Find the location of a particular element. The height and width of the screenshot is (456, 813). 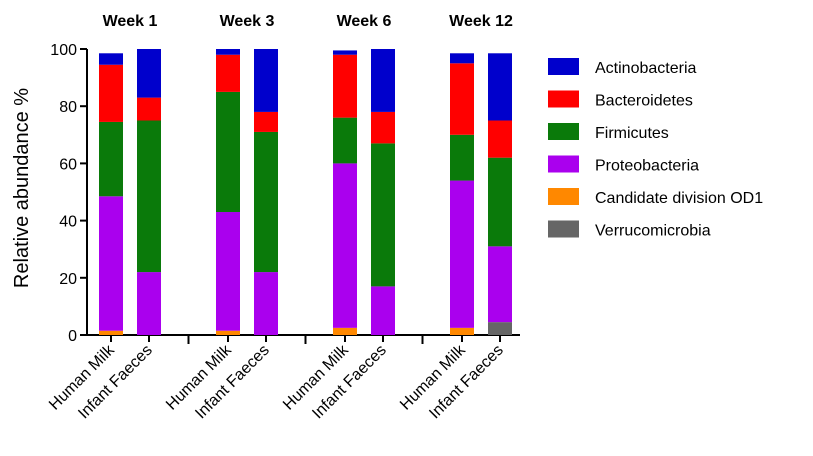

legend-label: Proteobacteria is located at coordinates (647, 166).